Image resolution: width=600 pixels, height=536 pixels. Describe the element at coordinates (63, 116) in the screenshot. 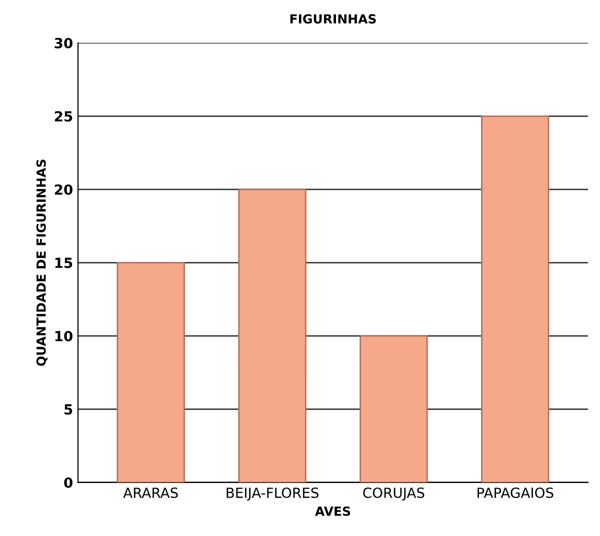

I see `y-tick-label: 25` at that location.